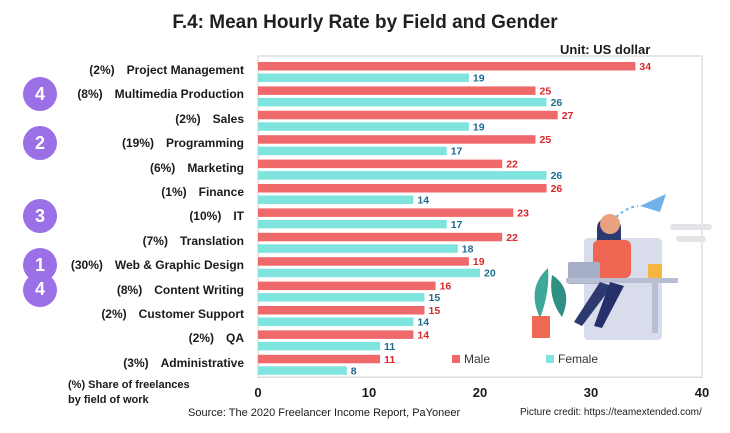 The width and height of the screenshot is (730, 433). I want to click on unit-label: Unit: US dollar, so click(605, 49).